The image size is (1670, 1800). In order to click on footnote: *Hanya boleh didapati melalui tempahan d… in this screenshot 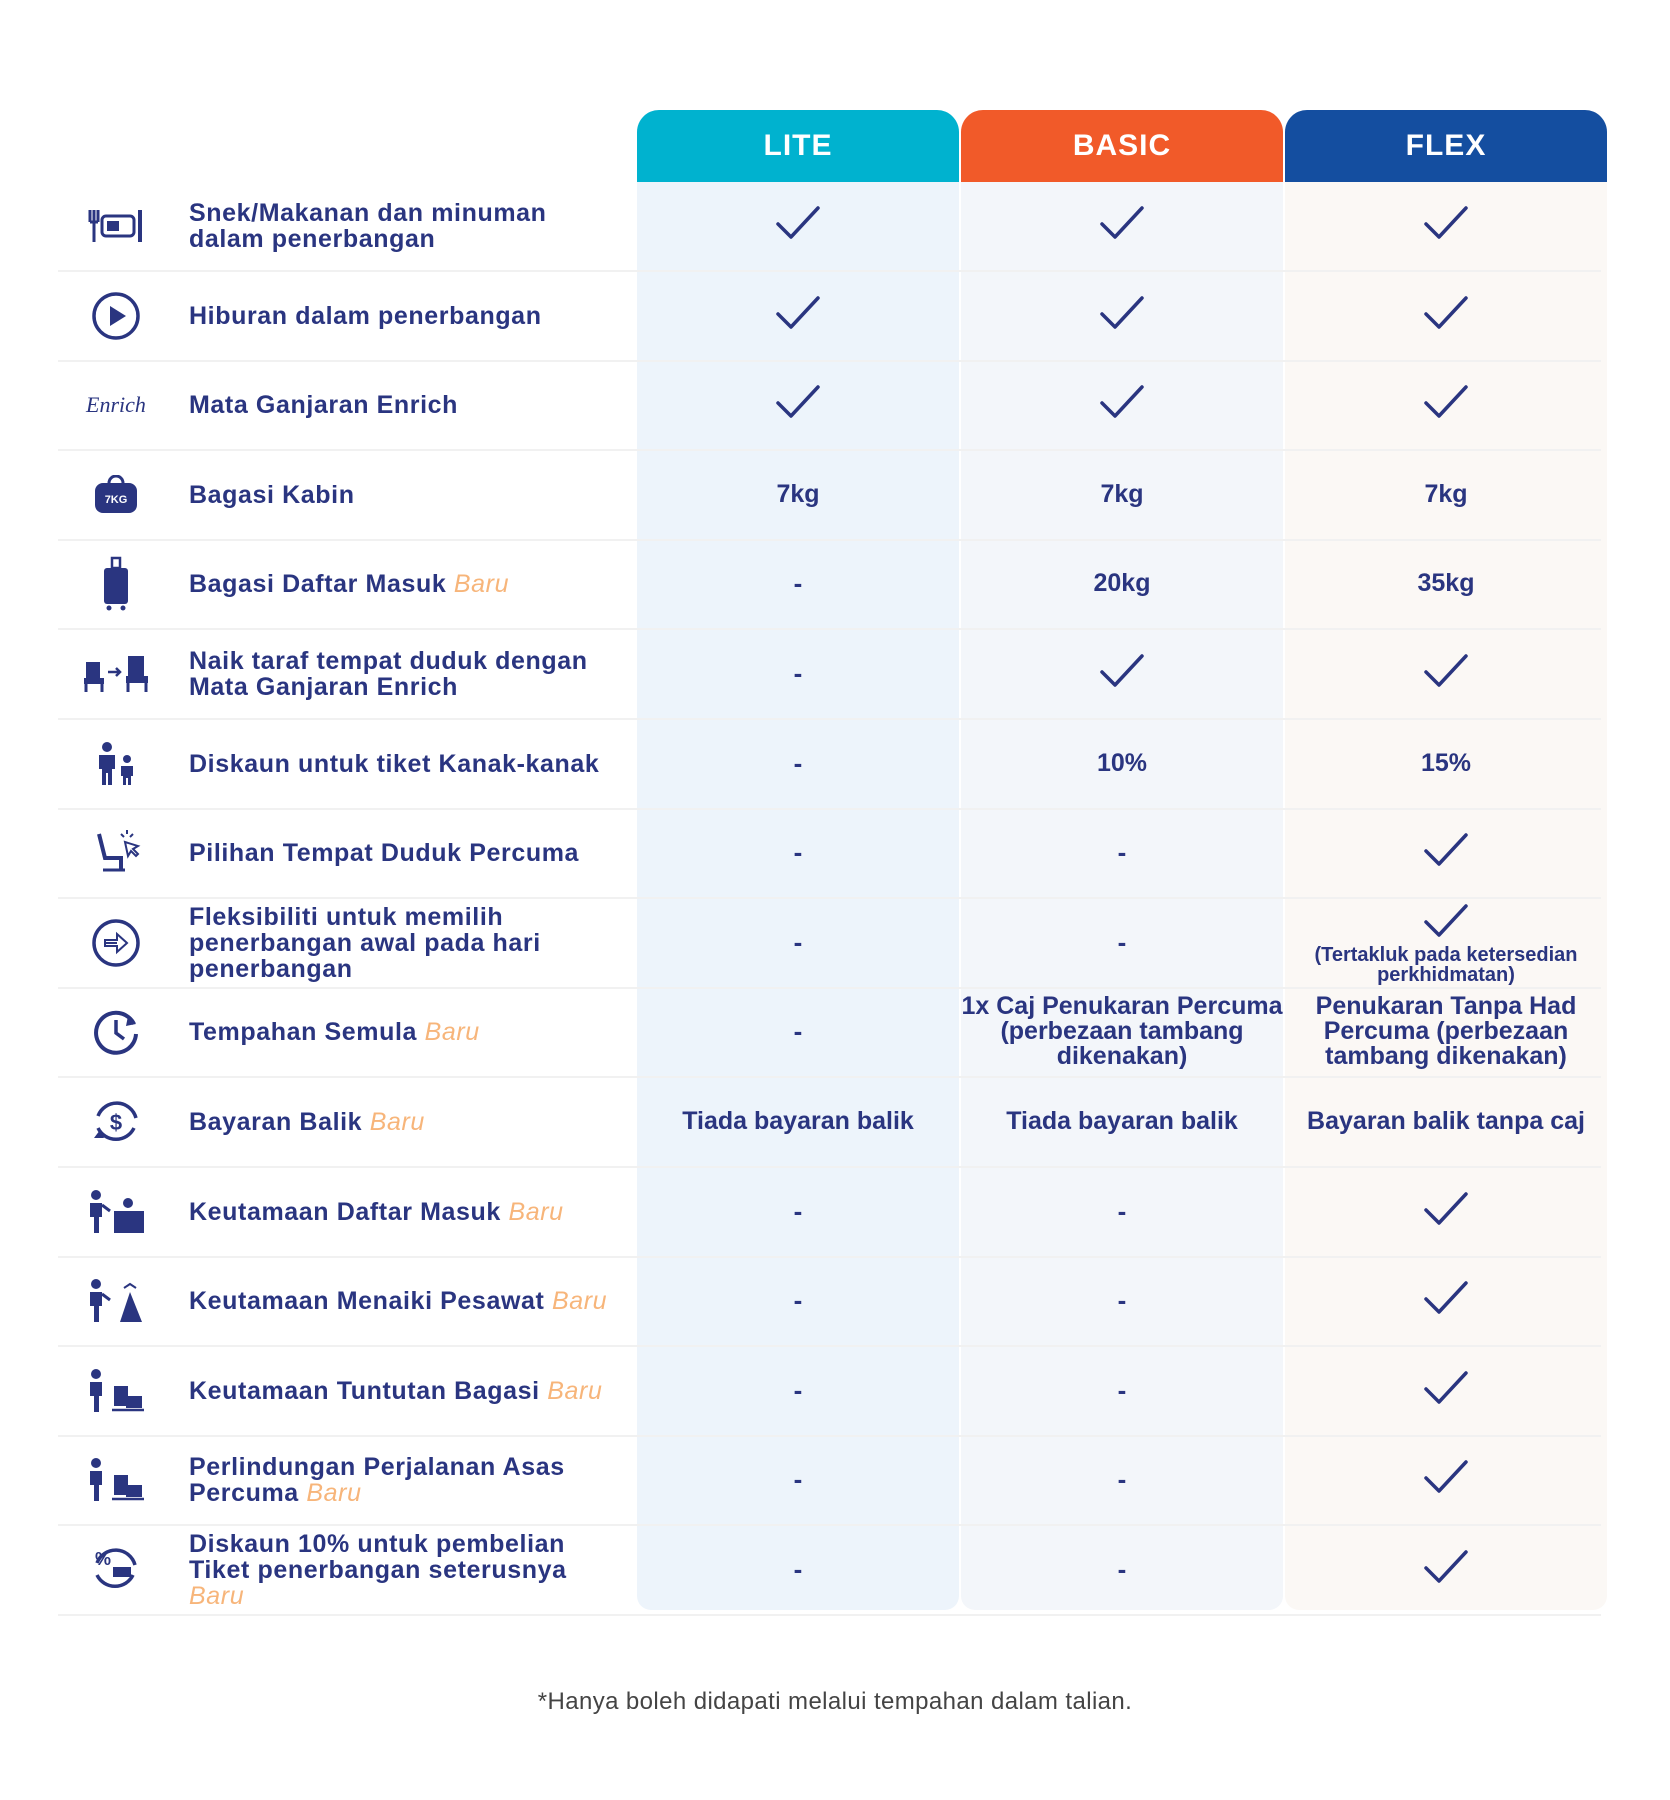, I will do `click(835, 1701)`.